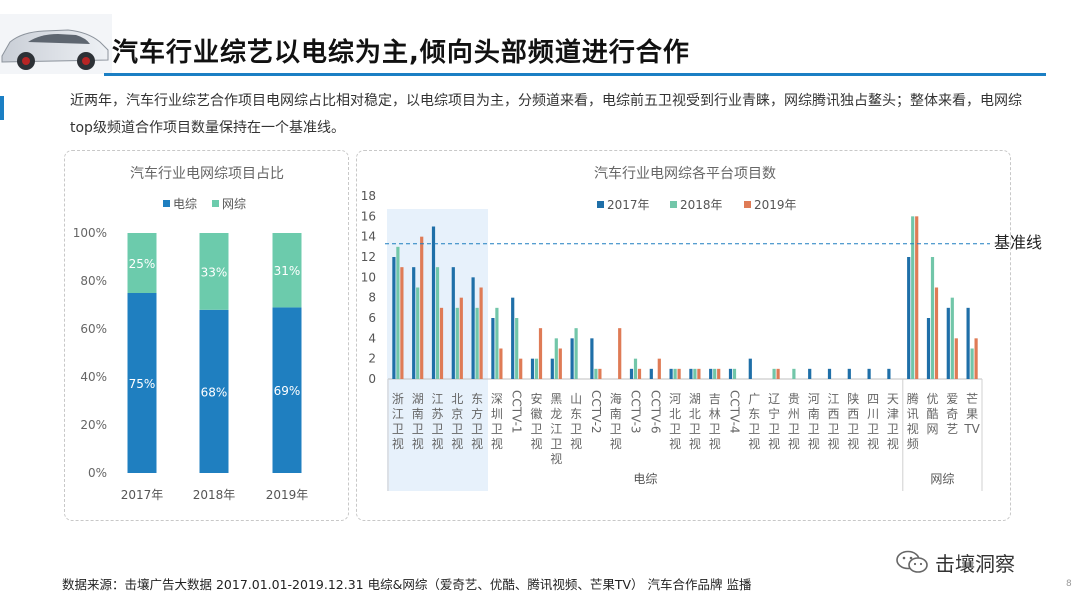  What do you see at coordinates (437, 421) in the screenshot?
I see `x-tick-label: 江苏卫视` at bounding box center [437, 421].